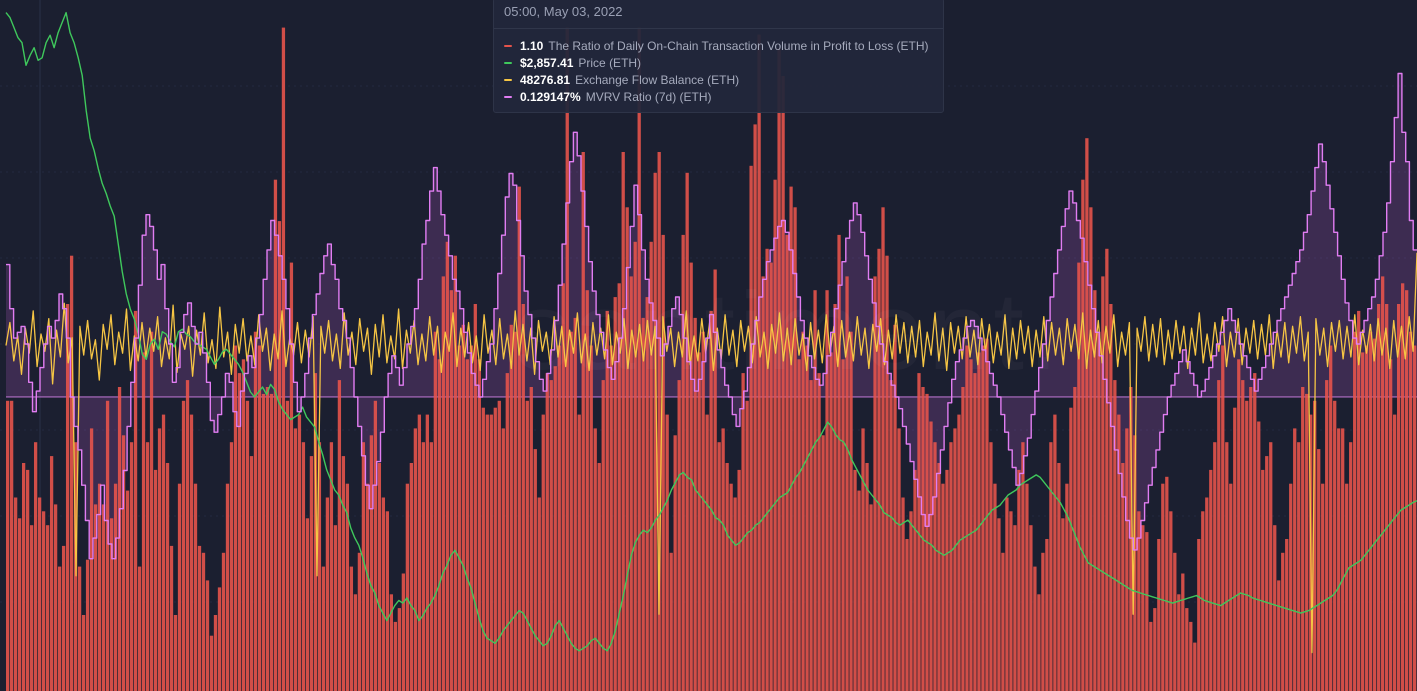 The width and height of the screenshot is (1417, 691). Describe the element at coordinates (532, 45) in the screenshot. I see `ratio-value: 1.10` at that location.